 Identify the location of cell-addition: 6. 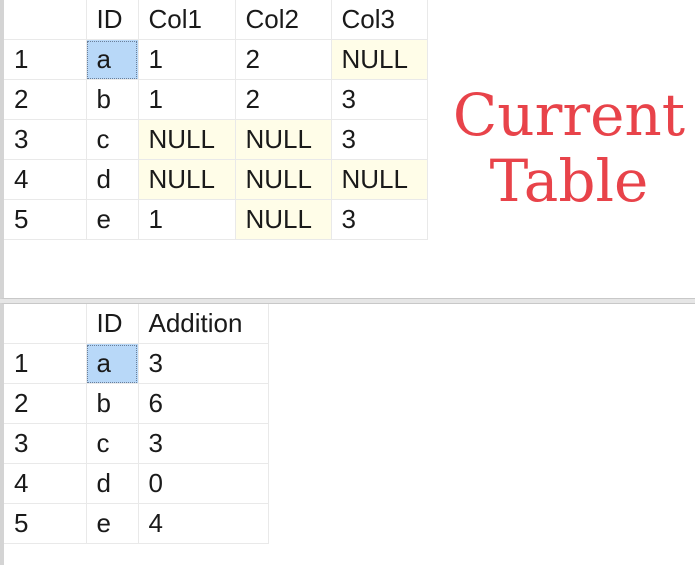
(203, 403).